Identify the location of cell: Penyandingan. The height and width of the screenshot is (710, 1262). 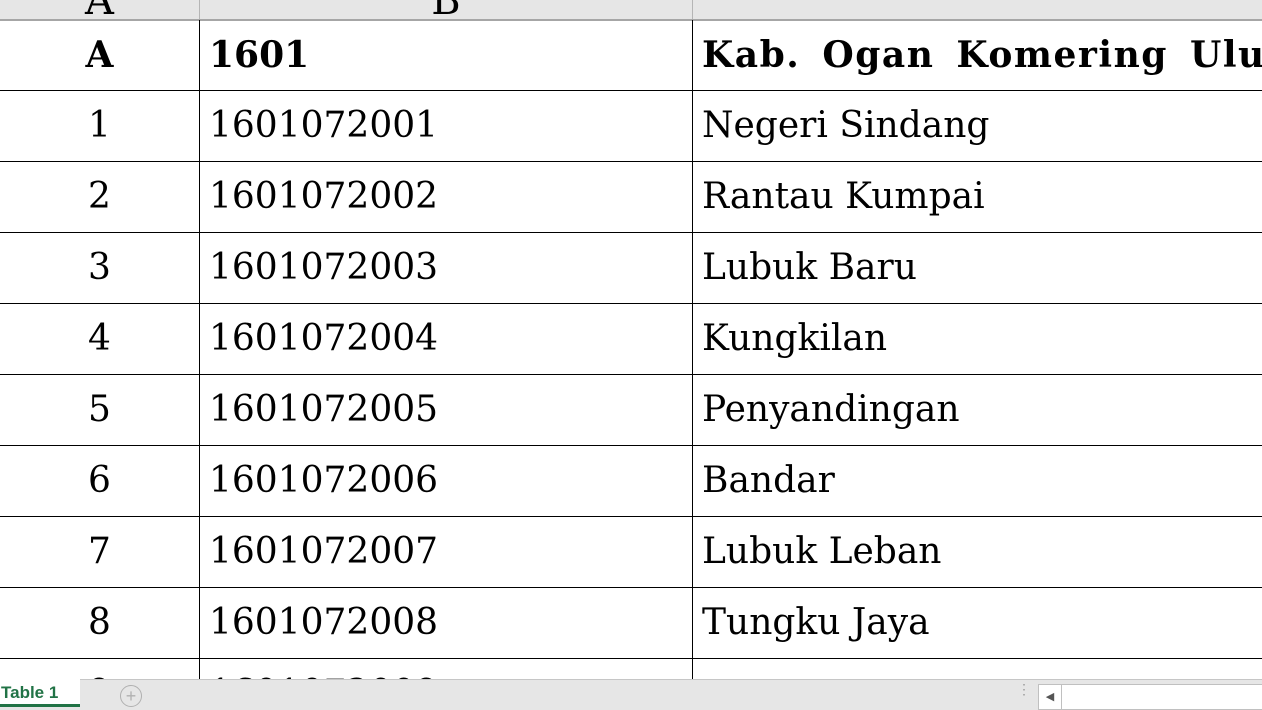
(831, 409).